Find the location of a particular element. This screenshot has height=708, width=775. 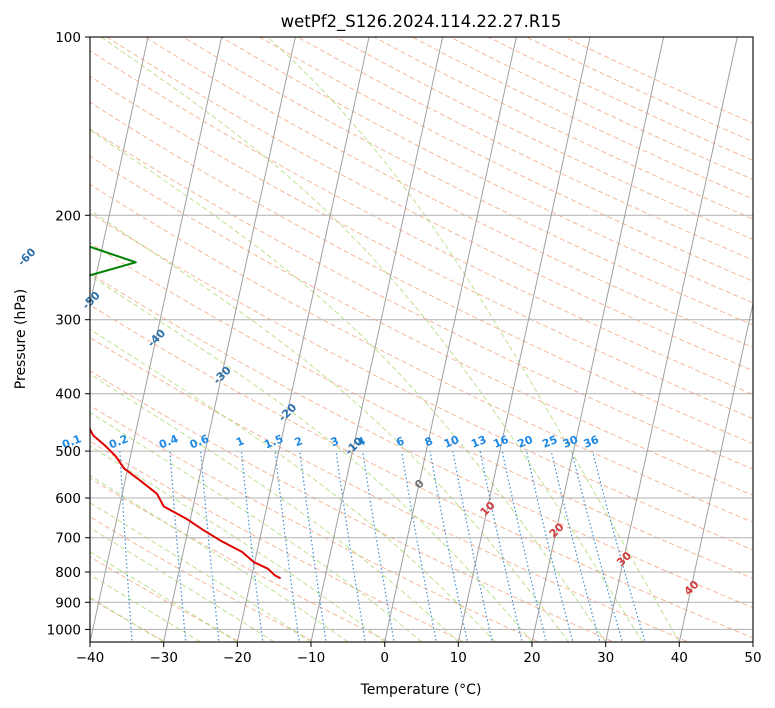

y-tick-label: 600 is located at coordinates (68, 499).